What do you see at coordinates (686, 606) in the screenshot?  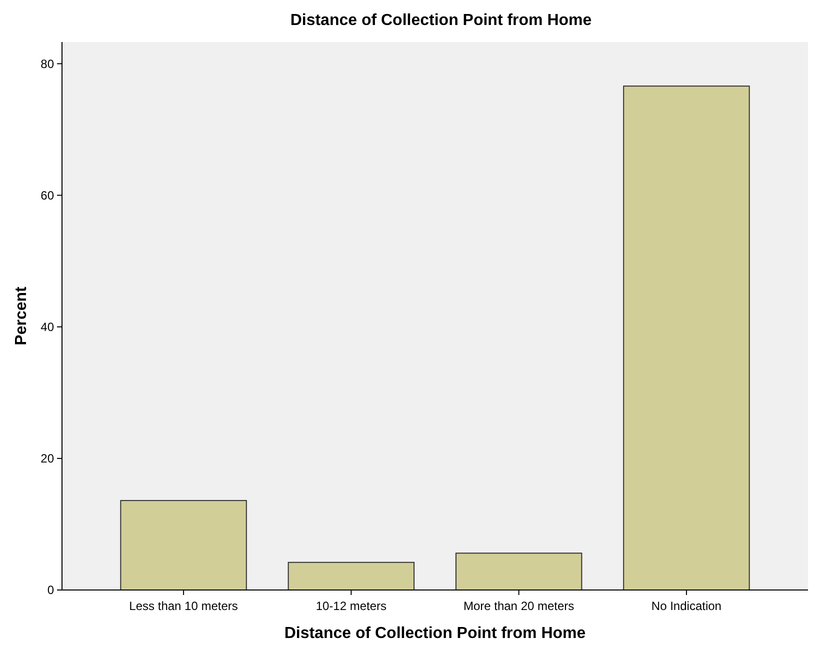 I see `x-tick-label: No Indication` at bounding box center [686, 606].